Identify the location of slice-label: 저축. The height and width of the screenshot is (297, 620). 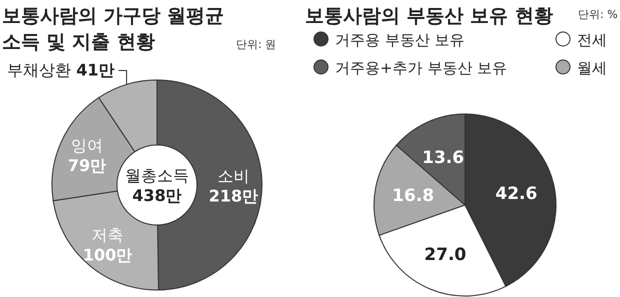
(108, 234).